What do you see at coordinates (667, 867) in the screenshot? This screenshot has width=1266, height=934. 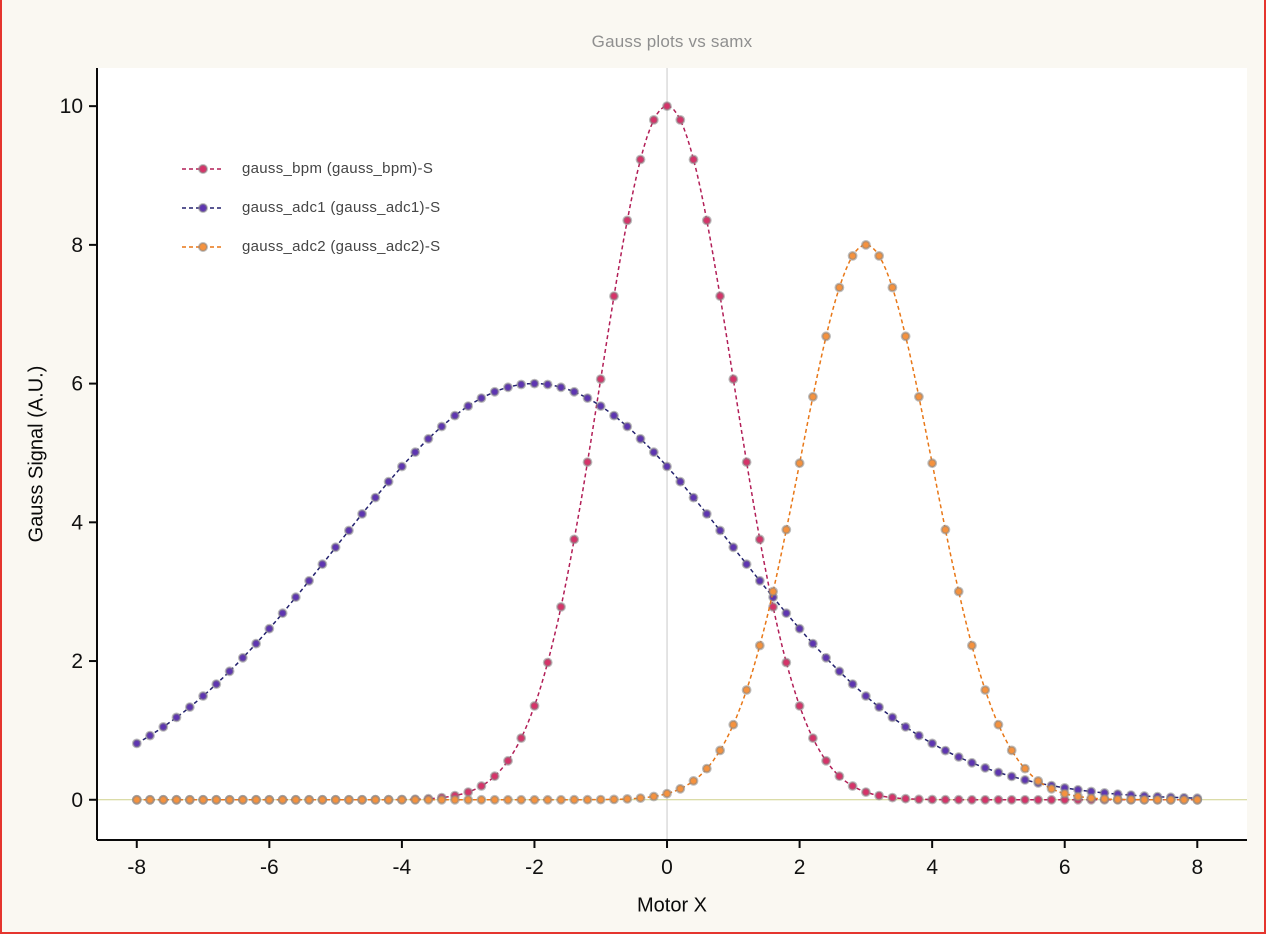 I see `x-tick-label: 0` at bounding box center [667, 867].